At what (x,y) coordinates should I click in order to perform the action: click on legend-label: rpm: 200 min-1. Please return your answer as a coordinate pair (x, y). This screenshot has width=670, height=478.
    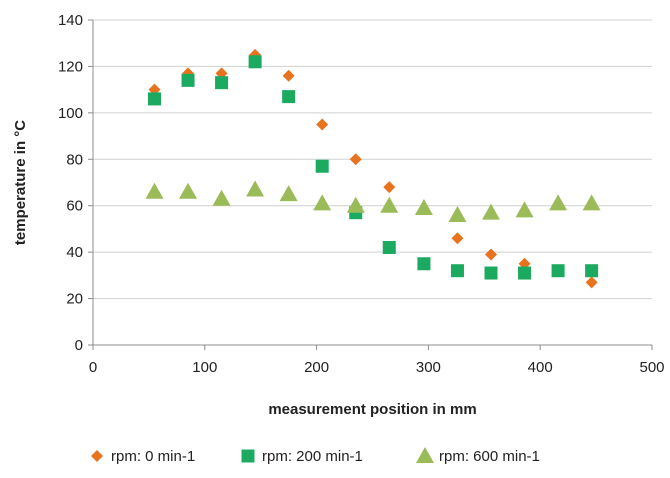
    Looking at the image, I should click on (312, 456).